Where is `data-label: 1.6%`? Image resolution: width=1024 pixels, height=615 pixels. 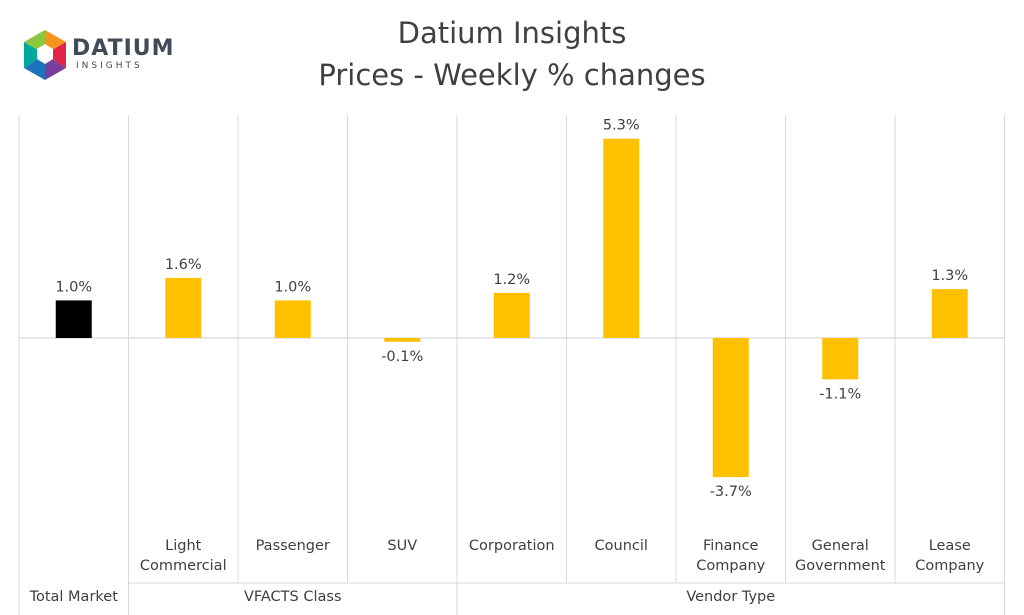
data-label: 1.6% is located at coordinates (183, 265).